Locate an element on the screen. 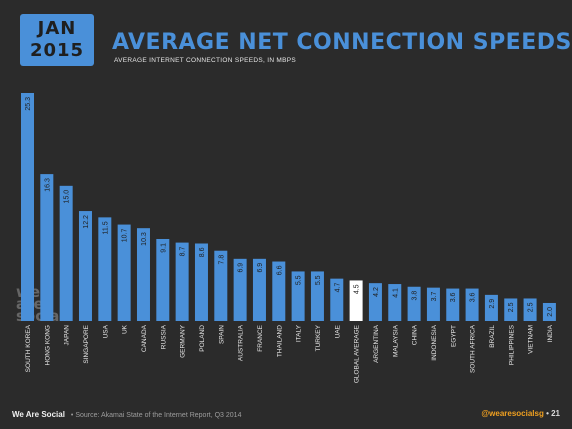 The height and width of the screenshot is (429, 572). bar-china is located at coordinates (414, 303).